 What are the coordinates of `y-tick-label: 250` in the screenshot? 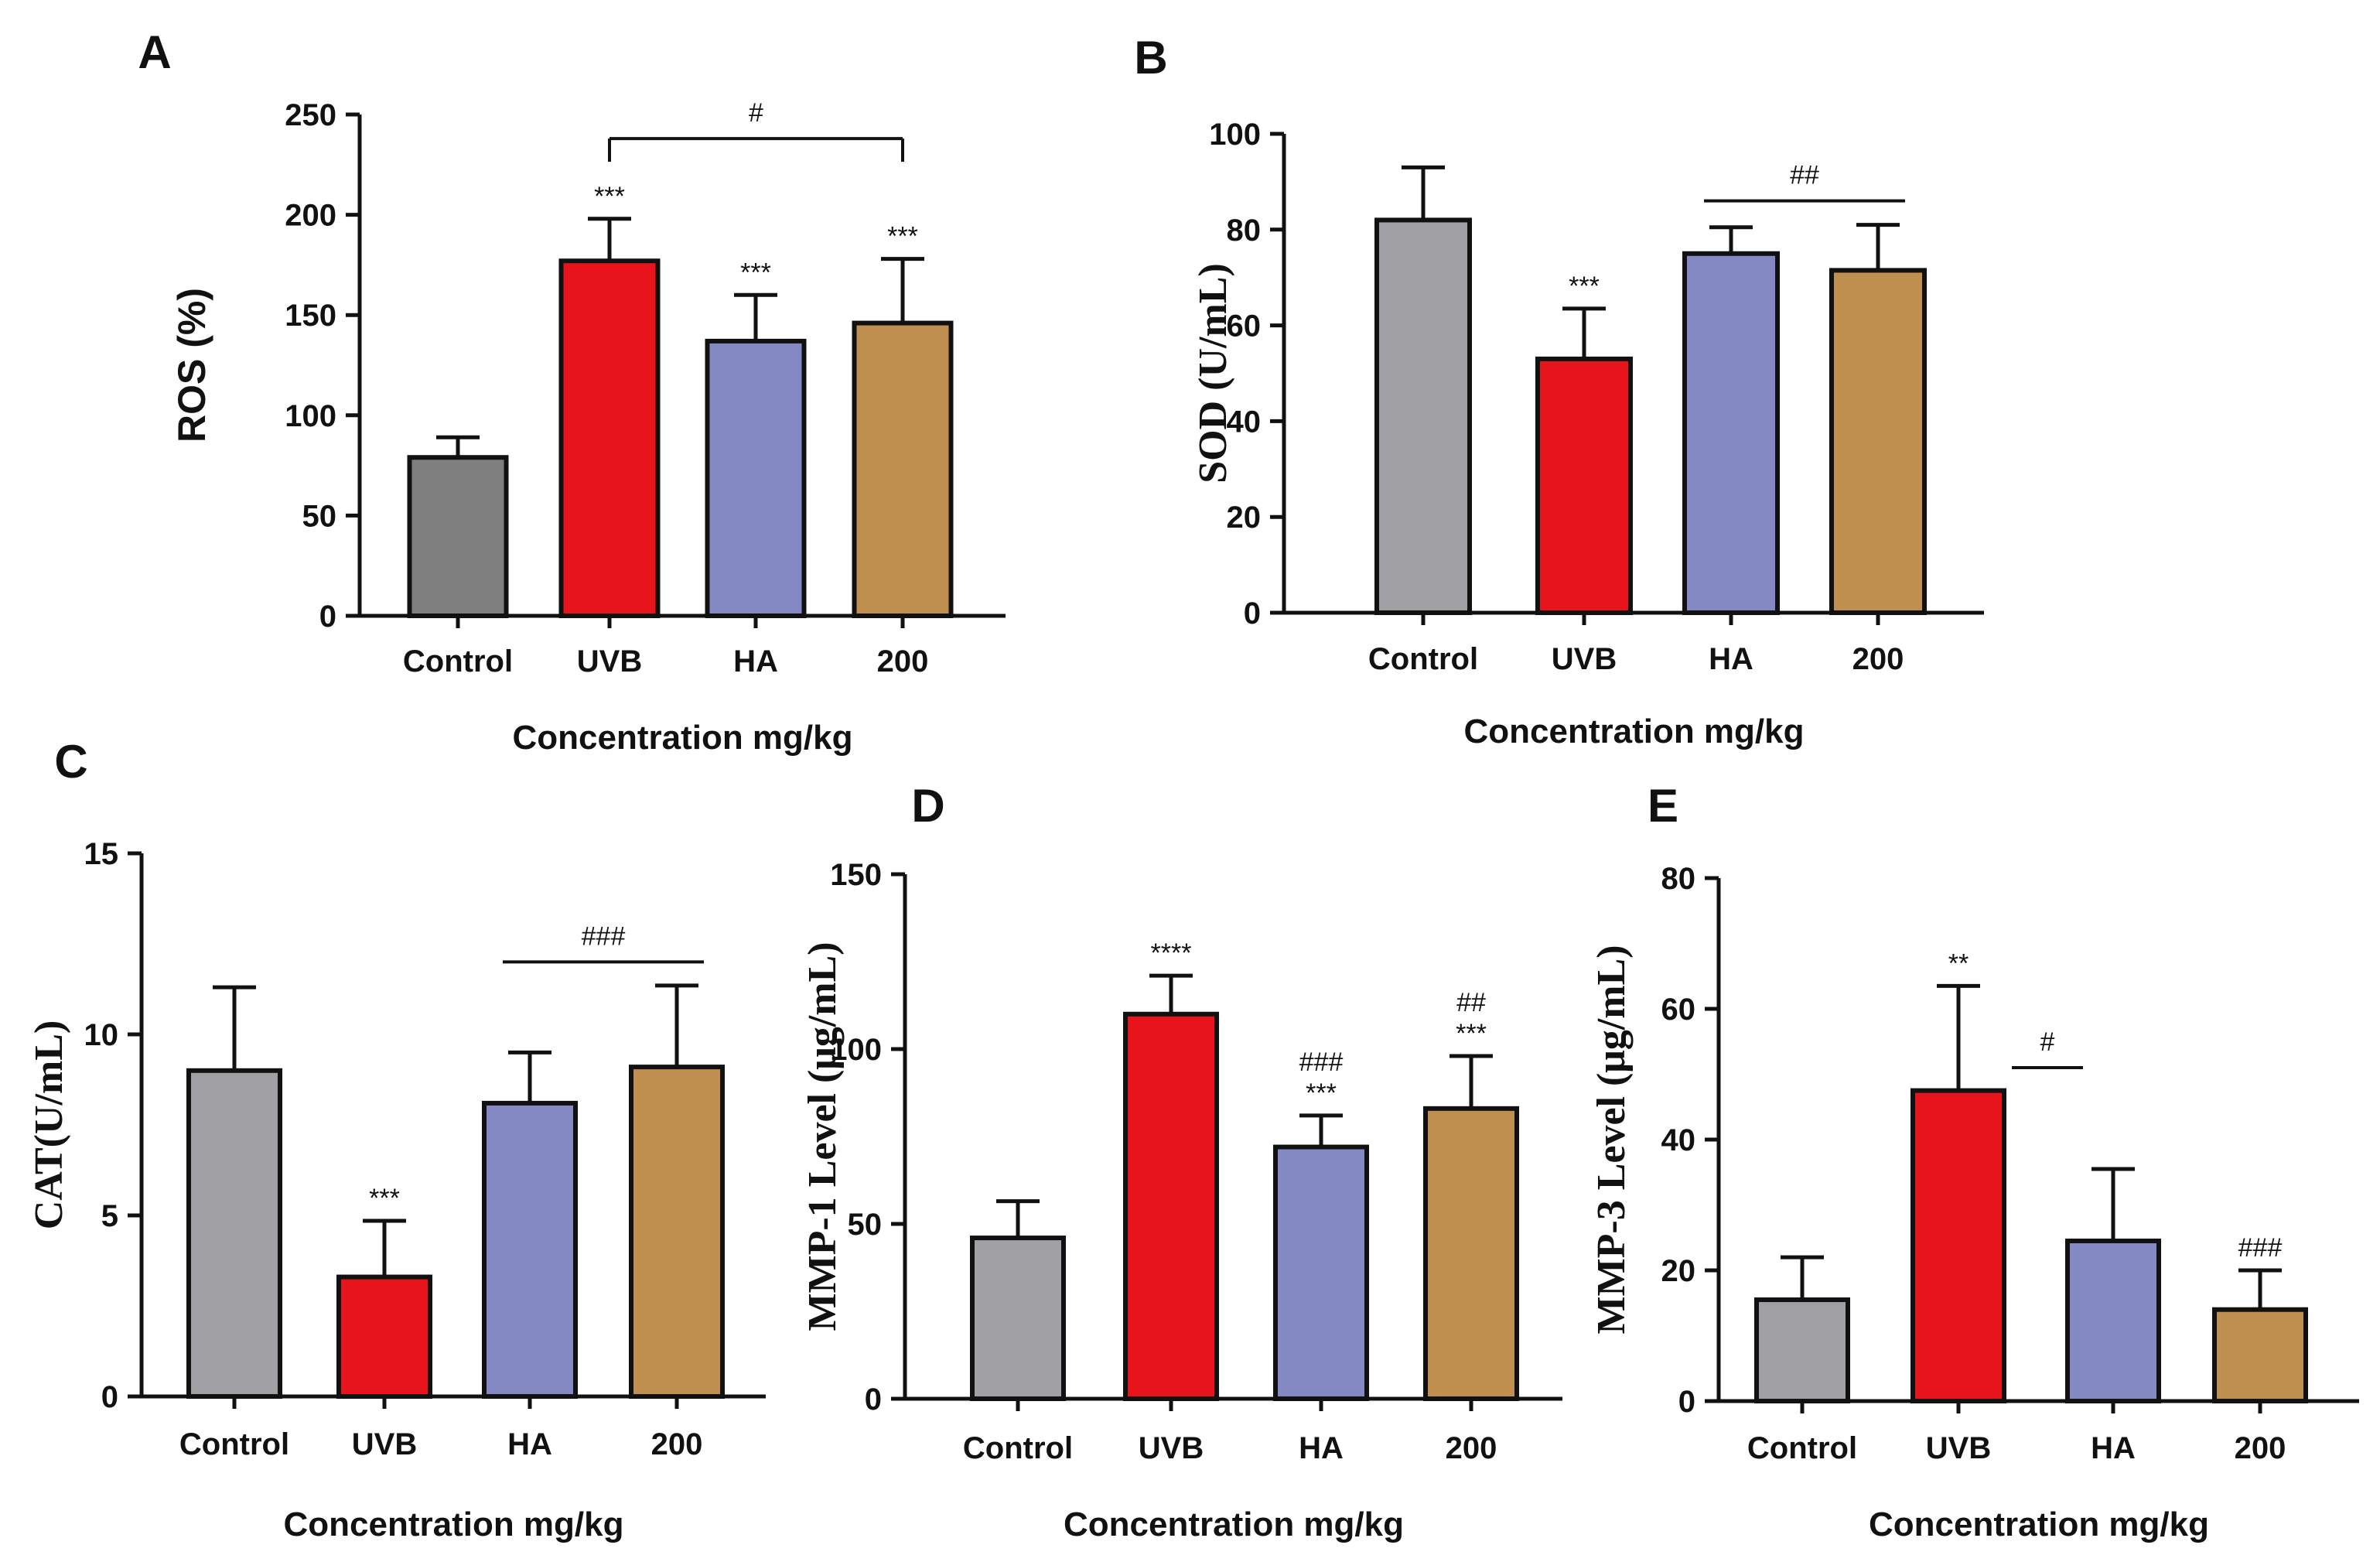 It's located at (310, 115).